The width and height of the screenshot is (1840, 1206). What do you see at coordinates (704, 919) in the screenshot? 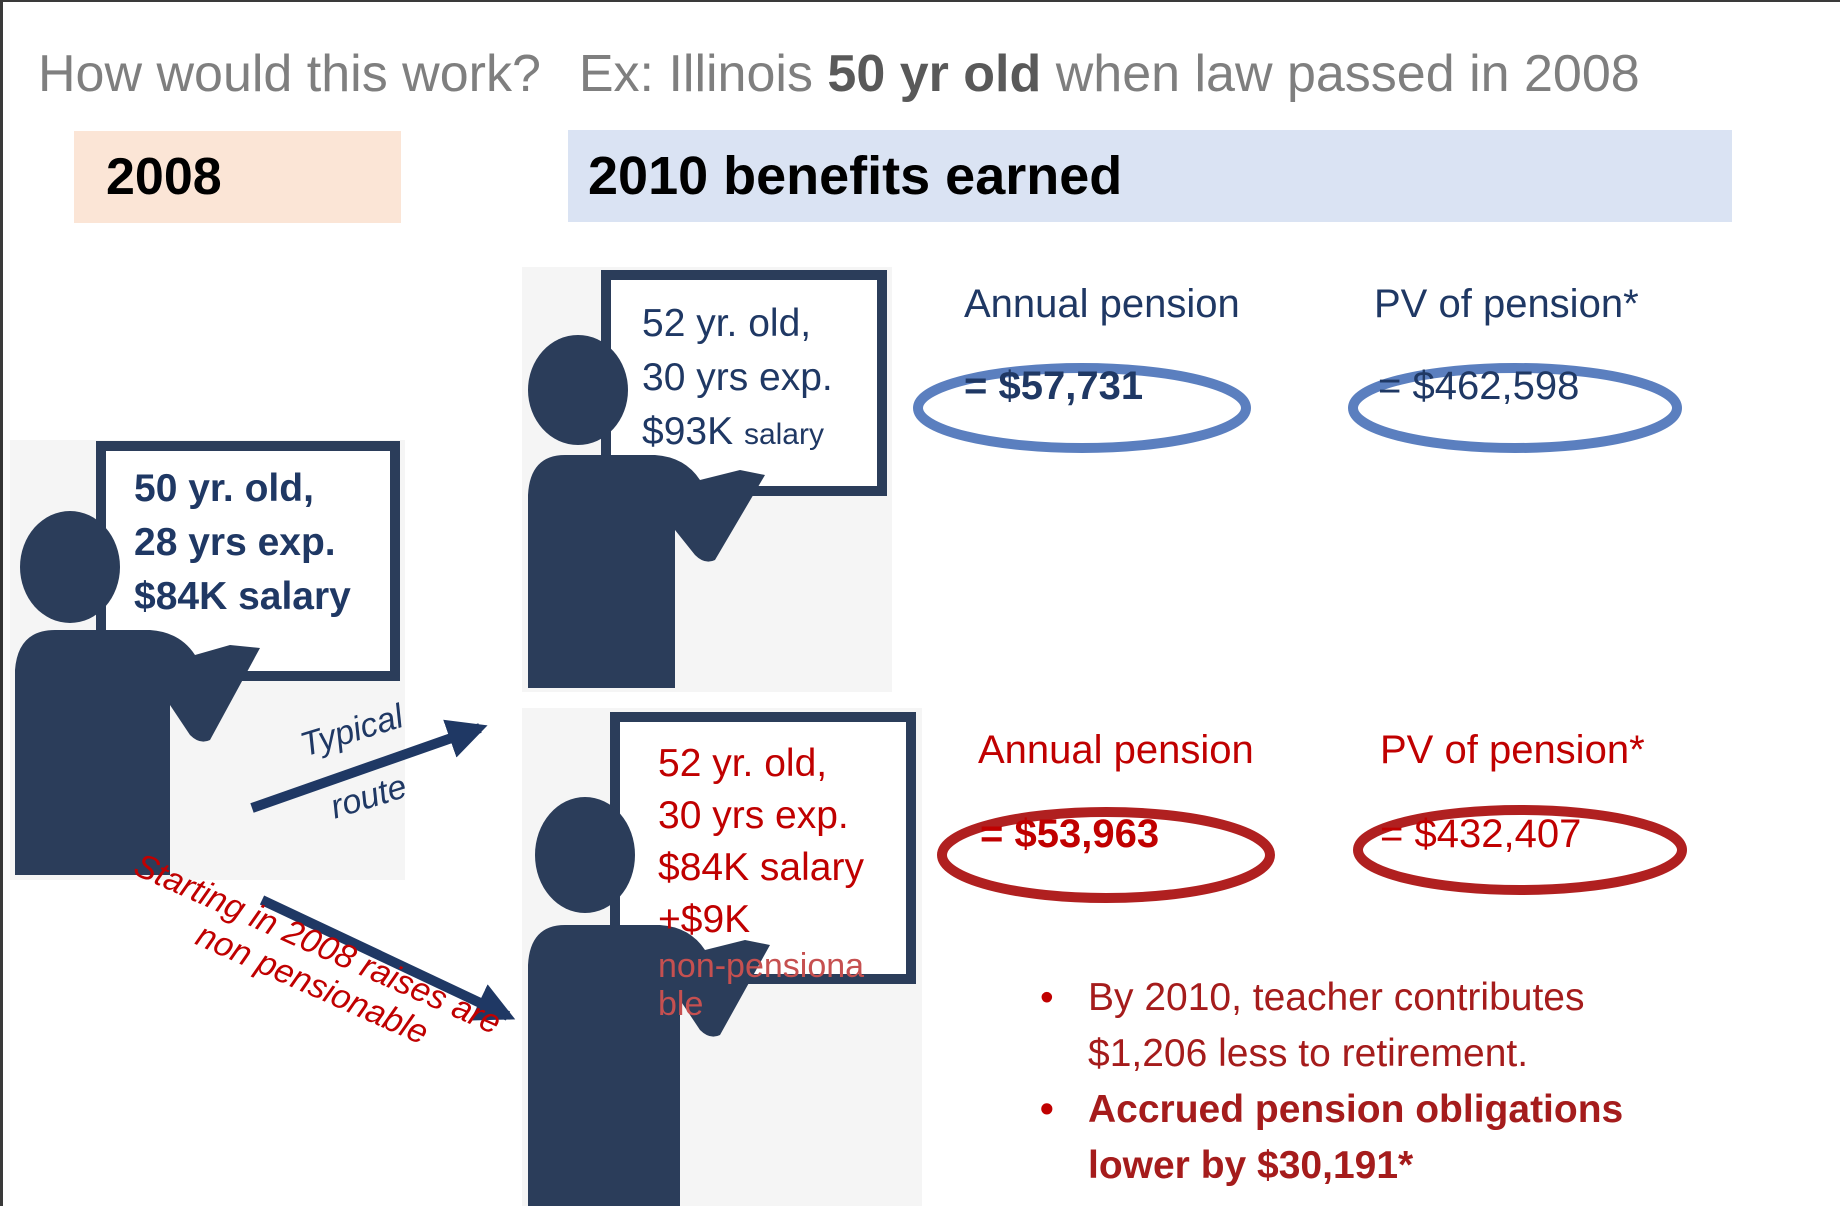
I see `teacher-2010-reform-raise: +$9K` at bounding box center [704, 919].